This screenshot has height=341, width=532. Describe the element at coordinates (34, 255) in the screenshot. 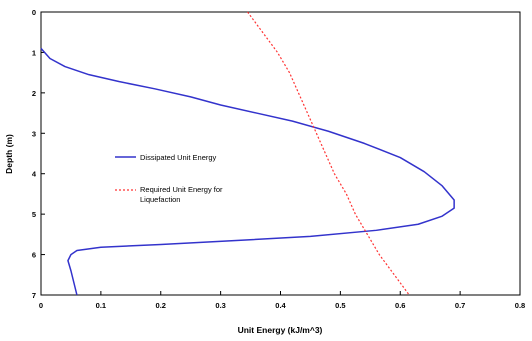

I see `y-tick-label: 6` at that location.